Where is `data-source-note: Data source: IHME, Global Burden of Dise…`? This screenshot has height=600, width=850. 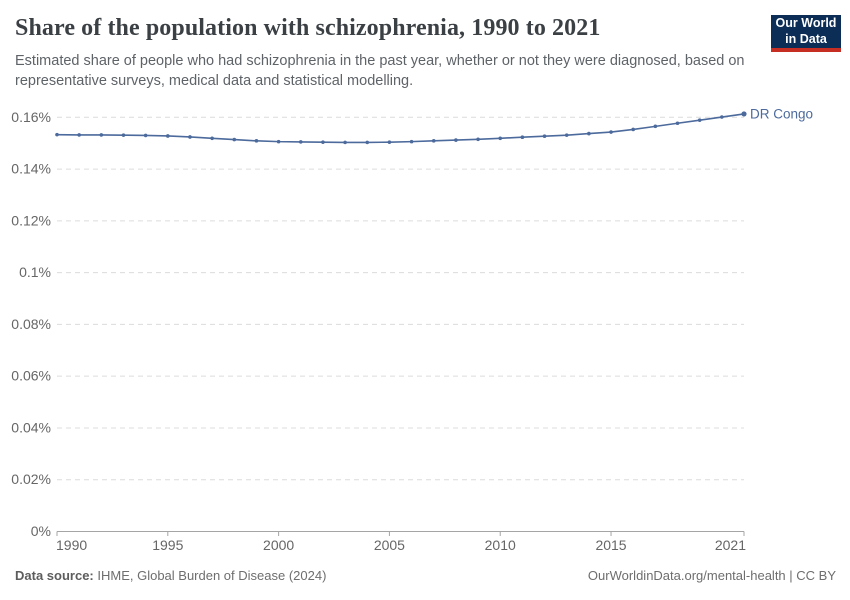
data-source-note: Data source: IHME, Global Burden of Dise… is located at coordinates (170, 575).